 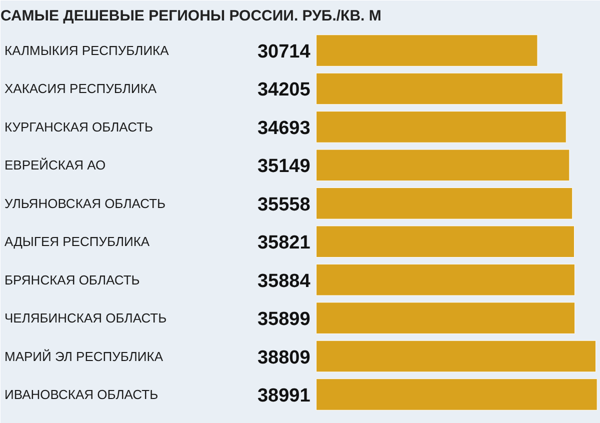 What do you see at coordinates (283, 319) in the screenshot?
I see `data-label: 35899` at bounding box center [283, 319].